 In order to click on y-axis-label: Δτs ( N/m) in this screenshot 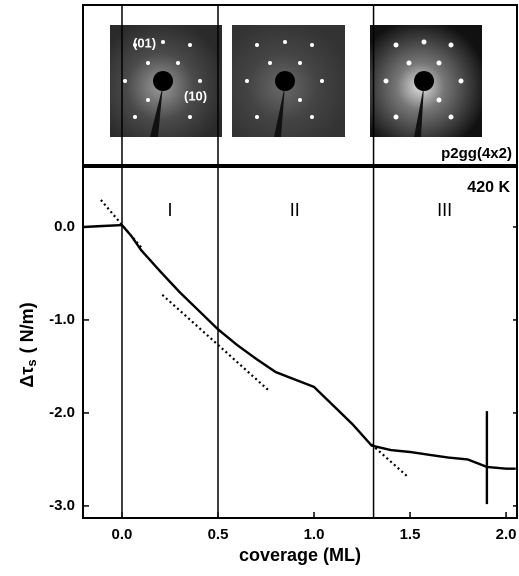, I will do `click(28, 344)`.